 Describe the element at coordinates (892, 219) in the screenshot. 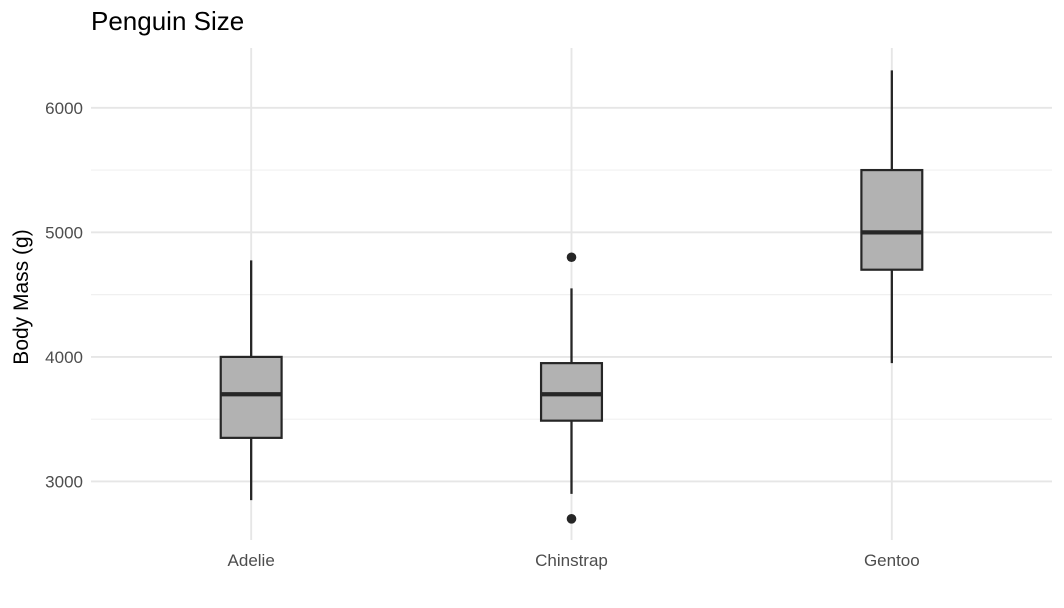

I see `iqr-box-gentoo` at that location.